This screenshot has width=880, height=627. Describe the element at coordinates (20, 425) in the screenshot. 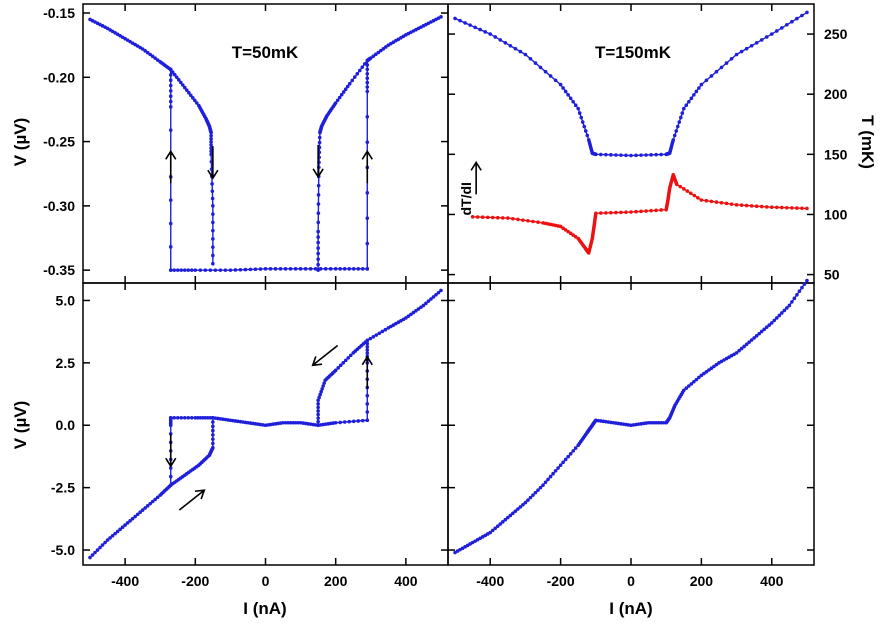

I see `y-axis-title-bottom-left: V (µV)` at that location.